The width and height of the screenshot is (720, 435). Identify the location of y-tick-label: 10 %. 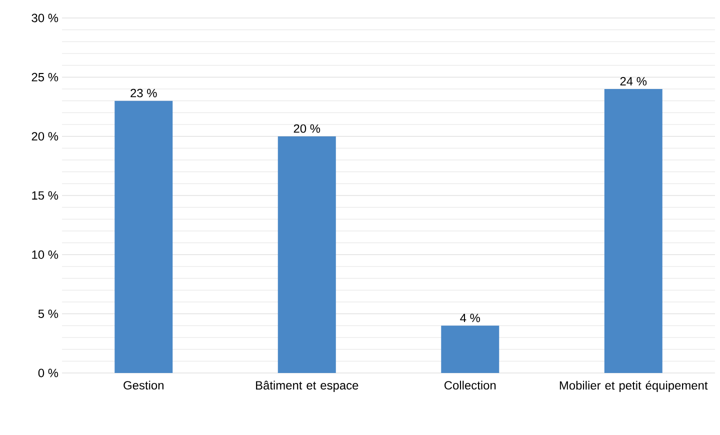
(45, 254).